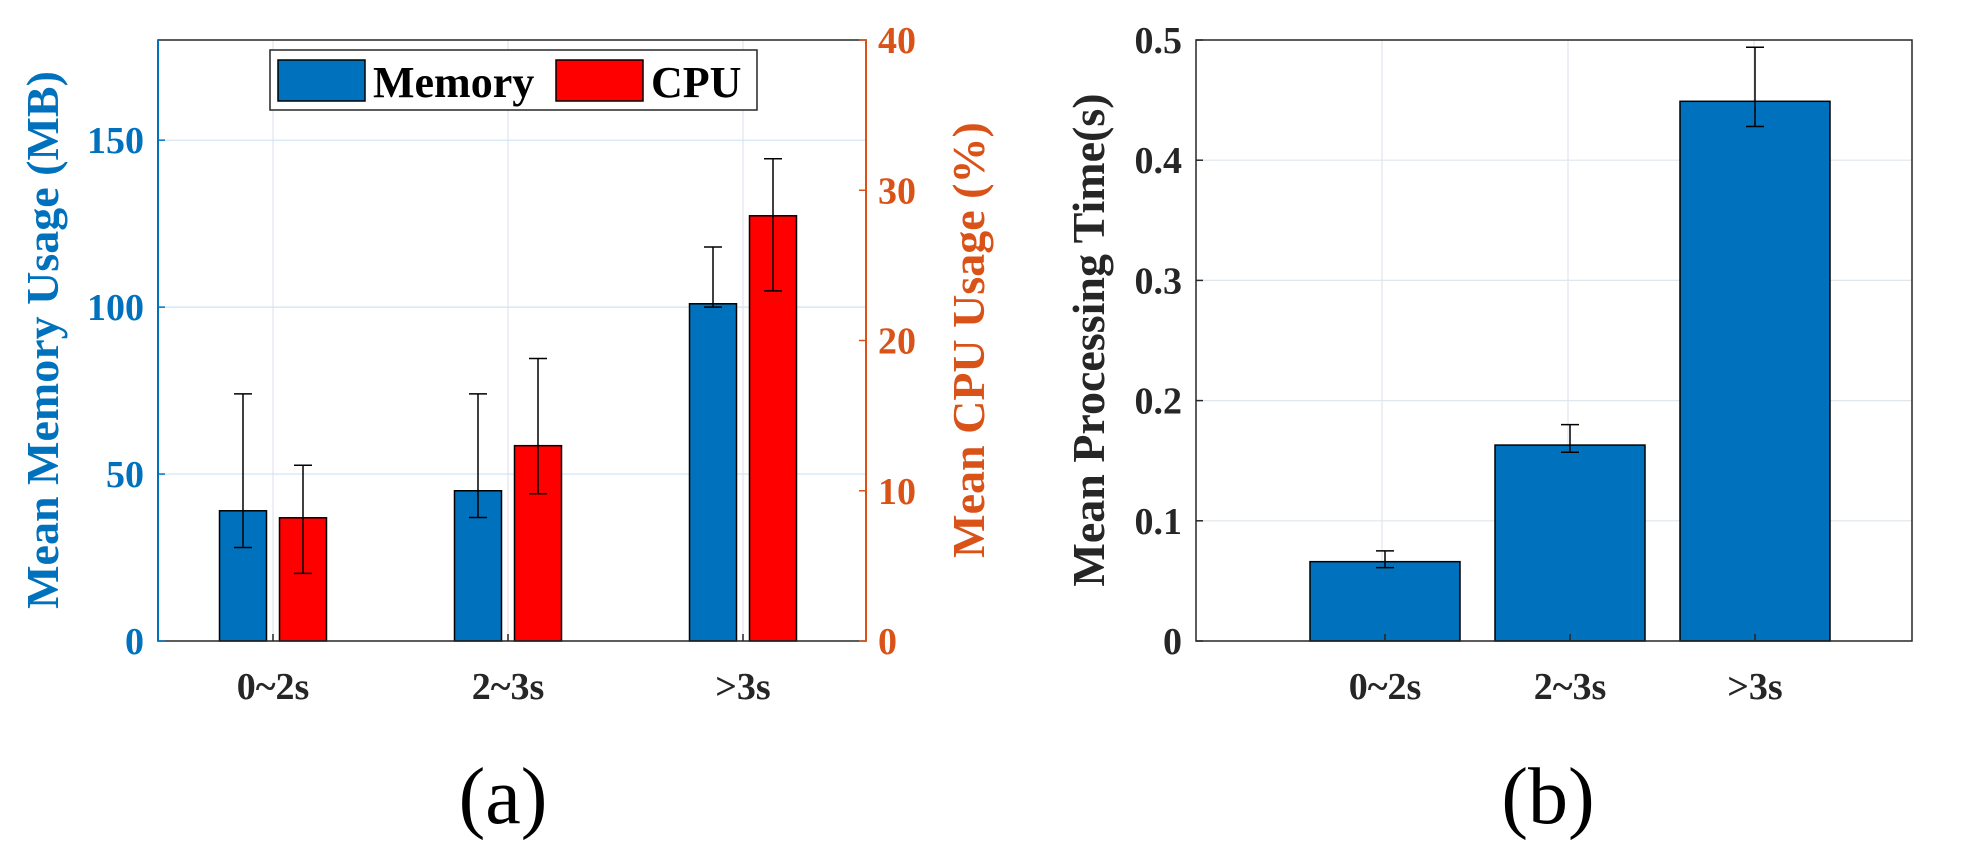 The height and width of the screenshot is (864, 1970). I want to click on legend-memory-label: Memory, so click(453, 82).